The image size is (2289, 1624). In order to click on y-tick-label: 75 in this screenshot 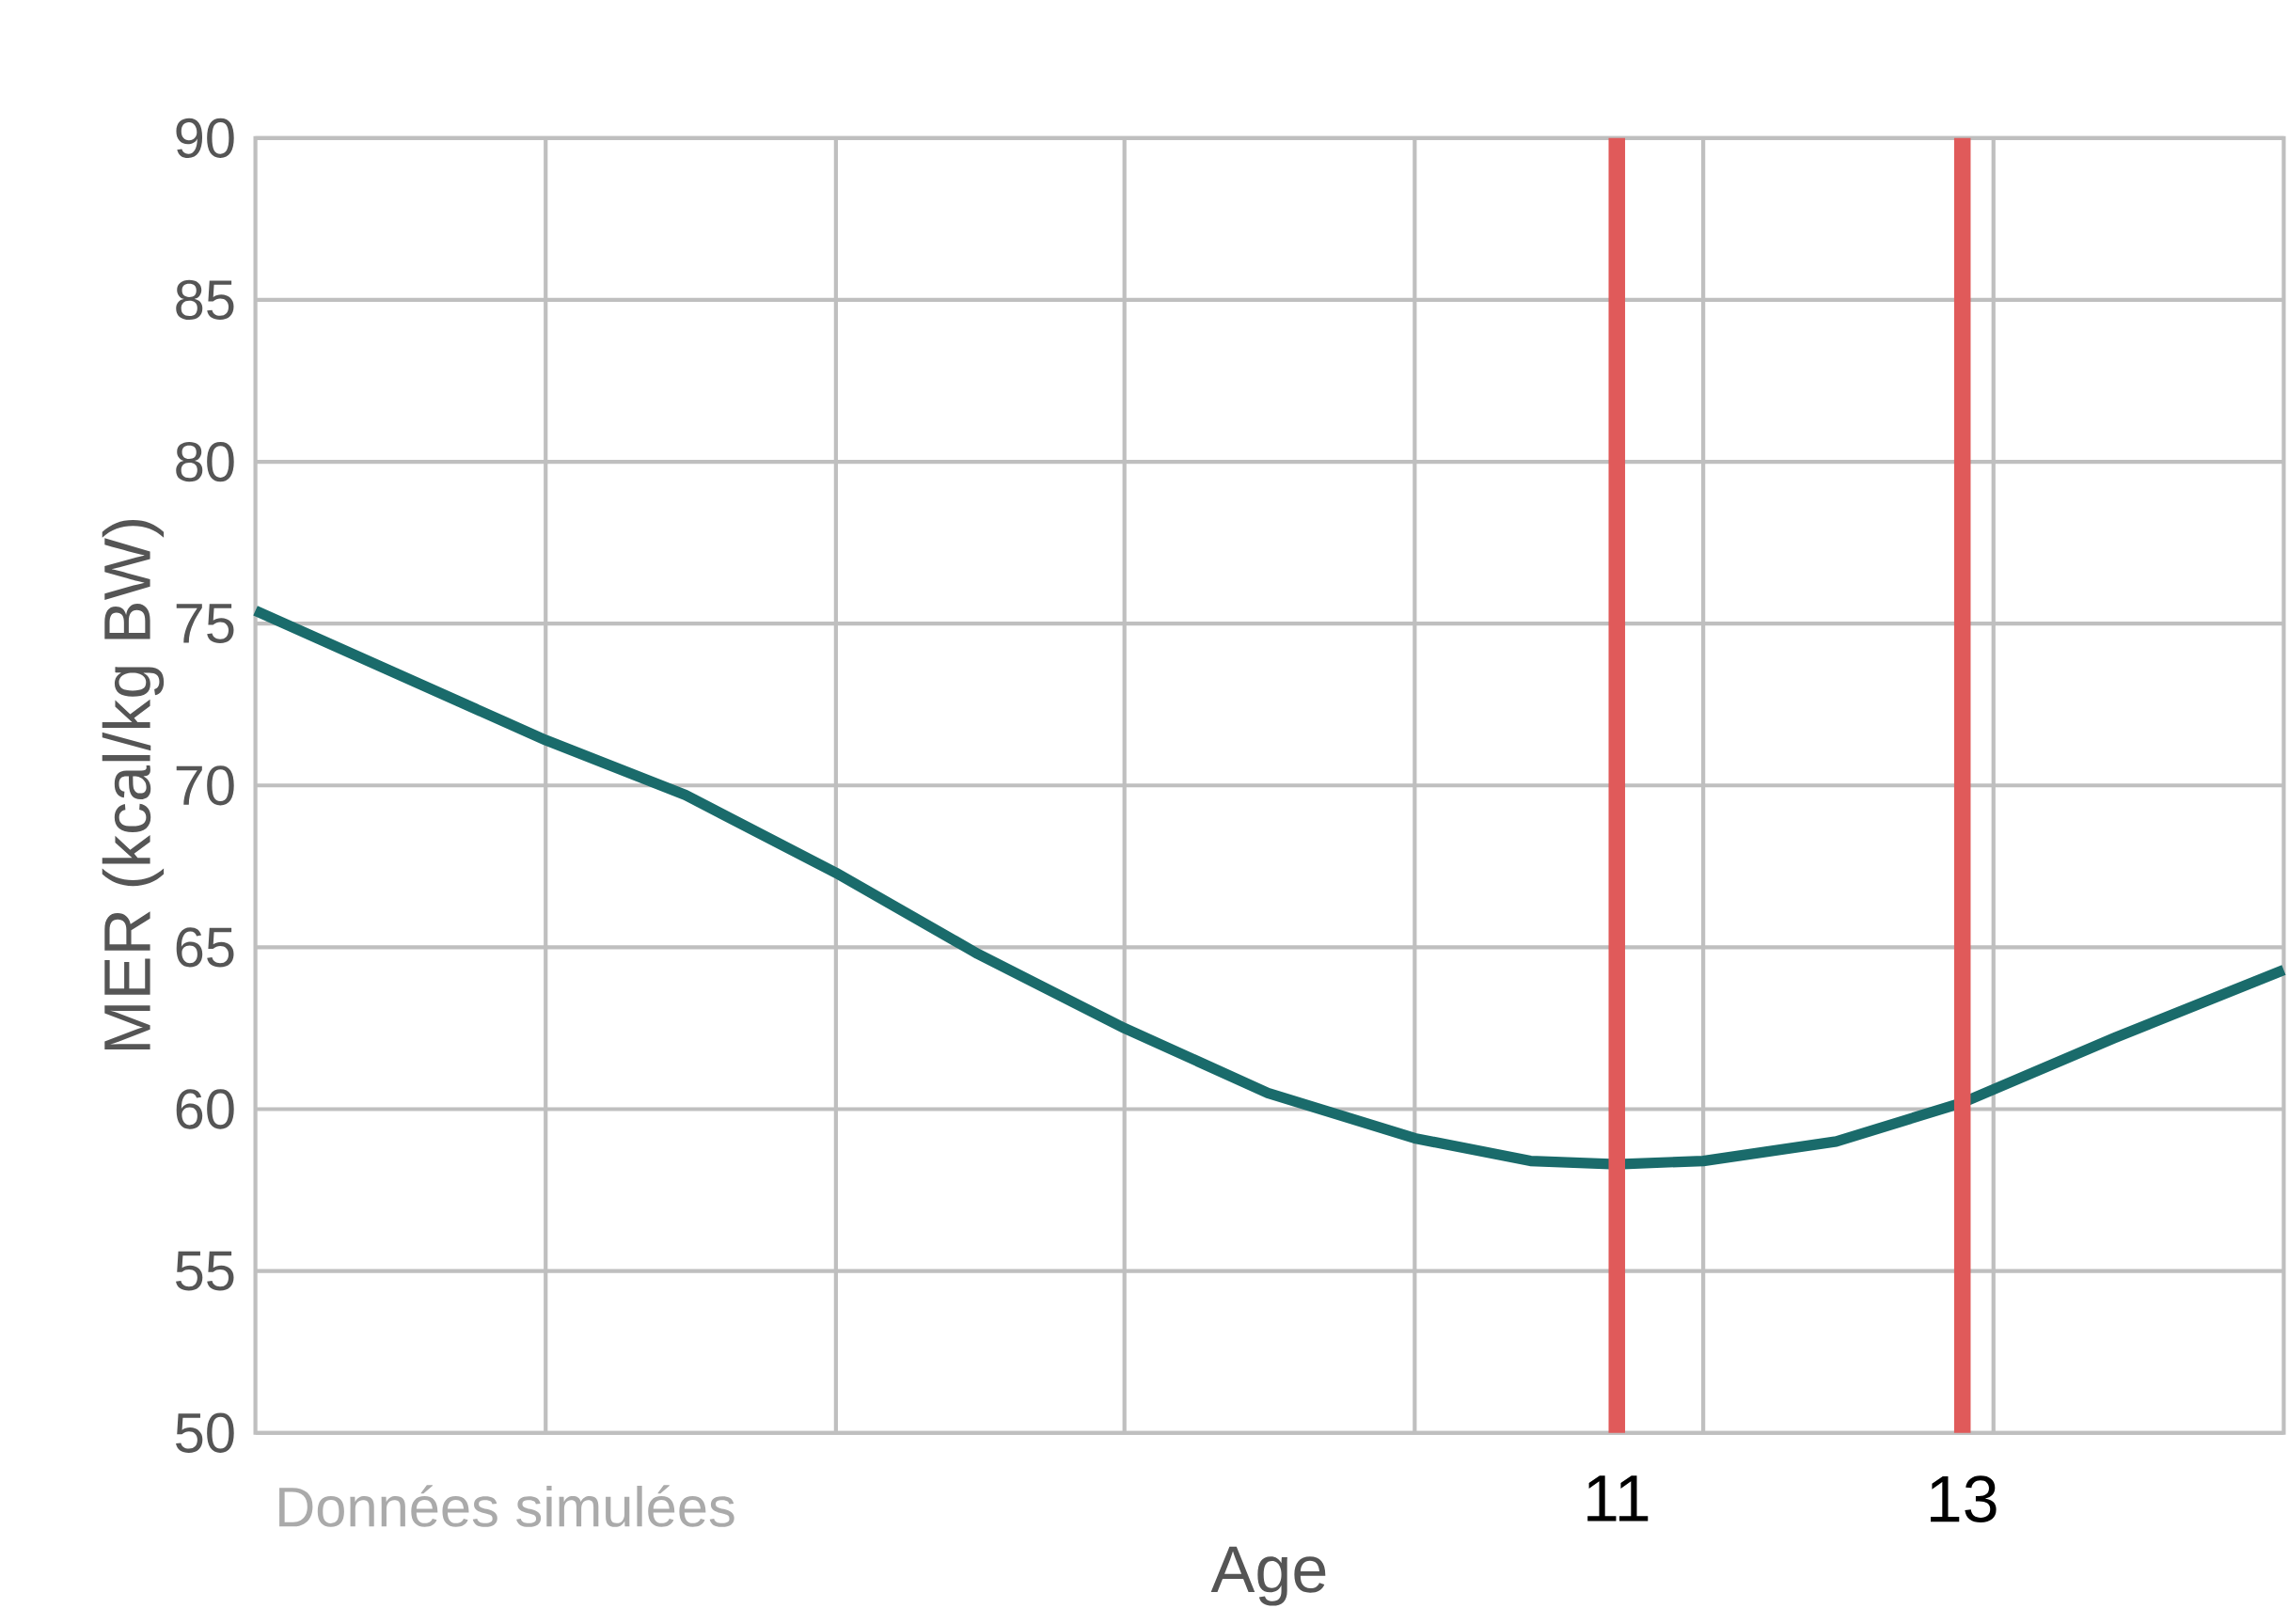, I will do `click(205, 623)`.